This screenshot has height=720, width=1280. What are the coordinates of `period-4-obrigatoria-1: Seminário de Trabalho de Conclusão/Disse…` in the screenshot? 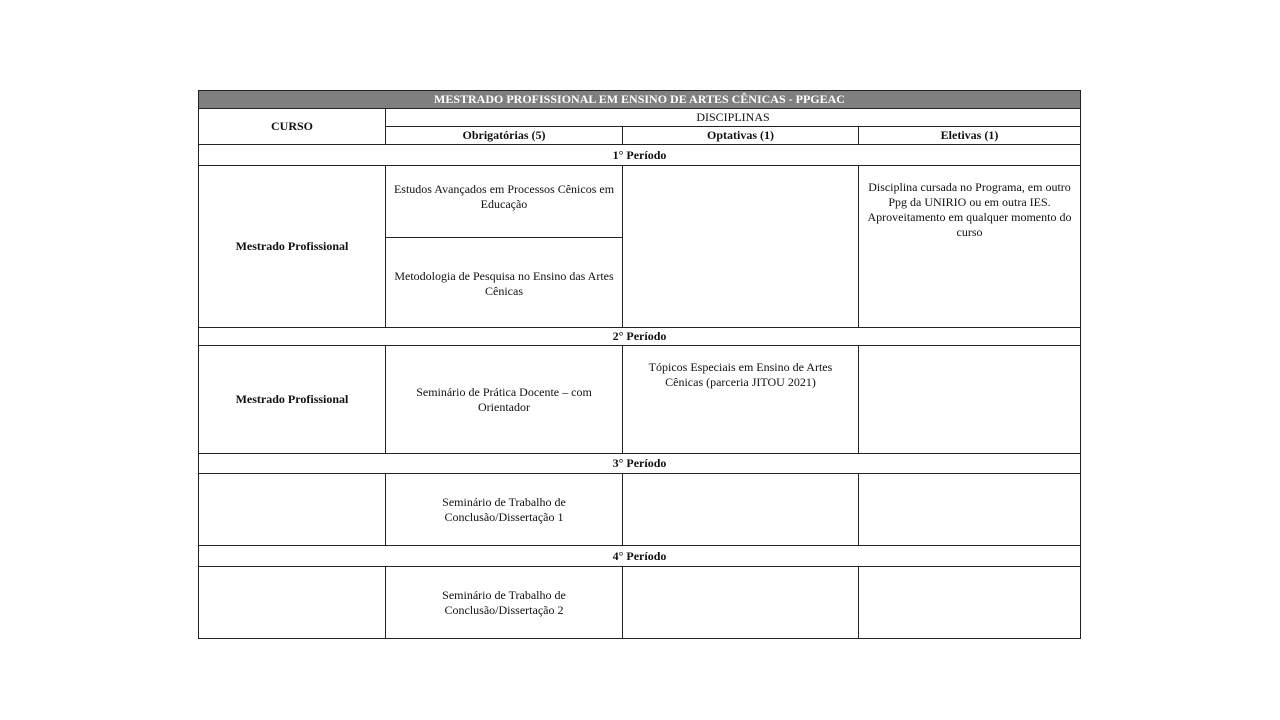 It's located at (504, 602).